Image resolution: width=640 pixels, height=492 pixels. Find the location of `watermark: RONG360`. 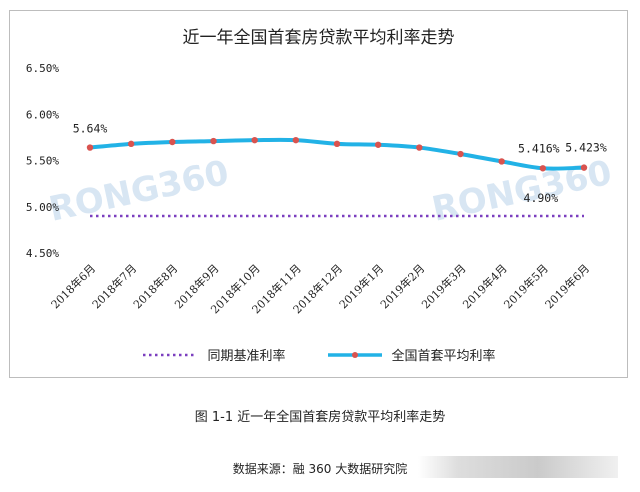

watermark: RONG360 is located at coordinates (139, 191).